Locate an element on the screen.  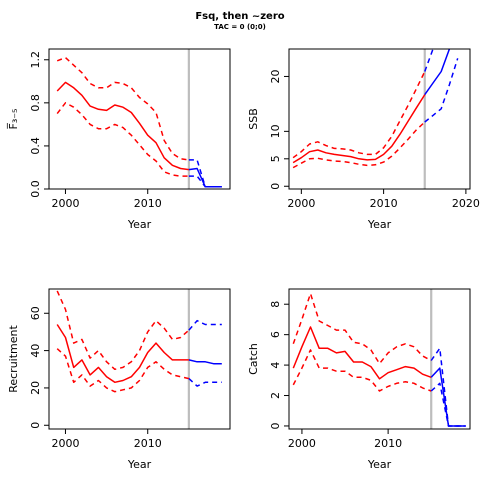
y-tick-label: 8 is located at coordinates (275, 304).